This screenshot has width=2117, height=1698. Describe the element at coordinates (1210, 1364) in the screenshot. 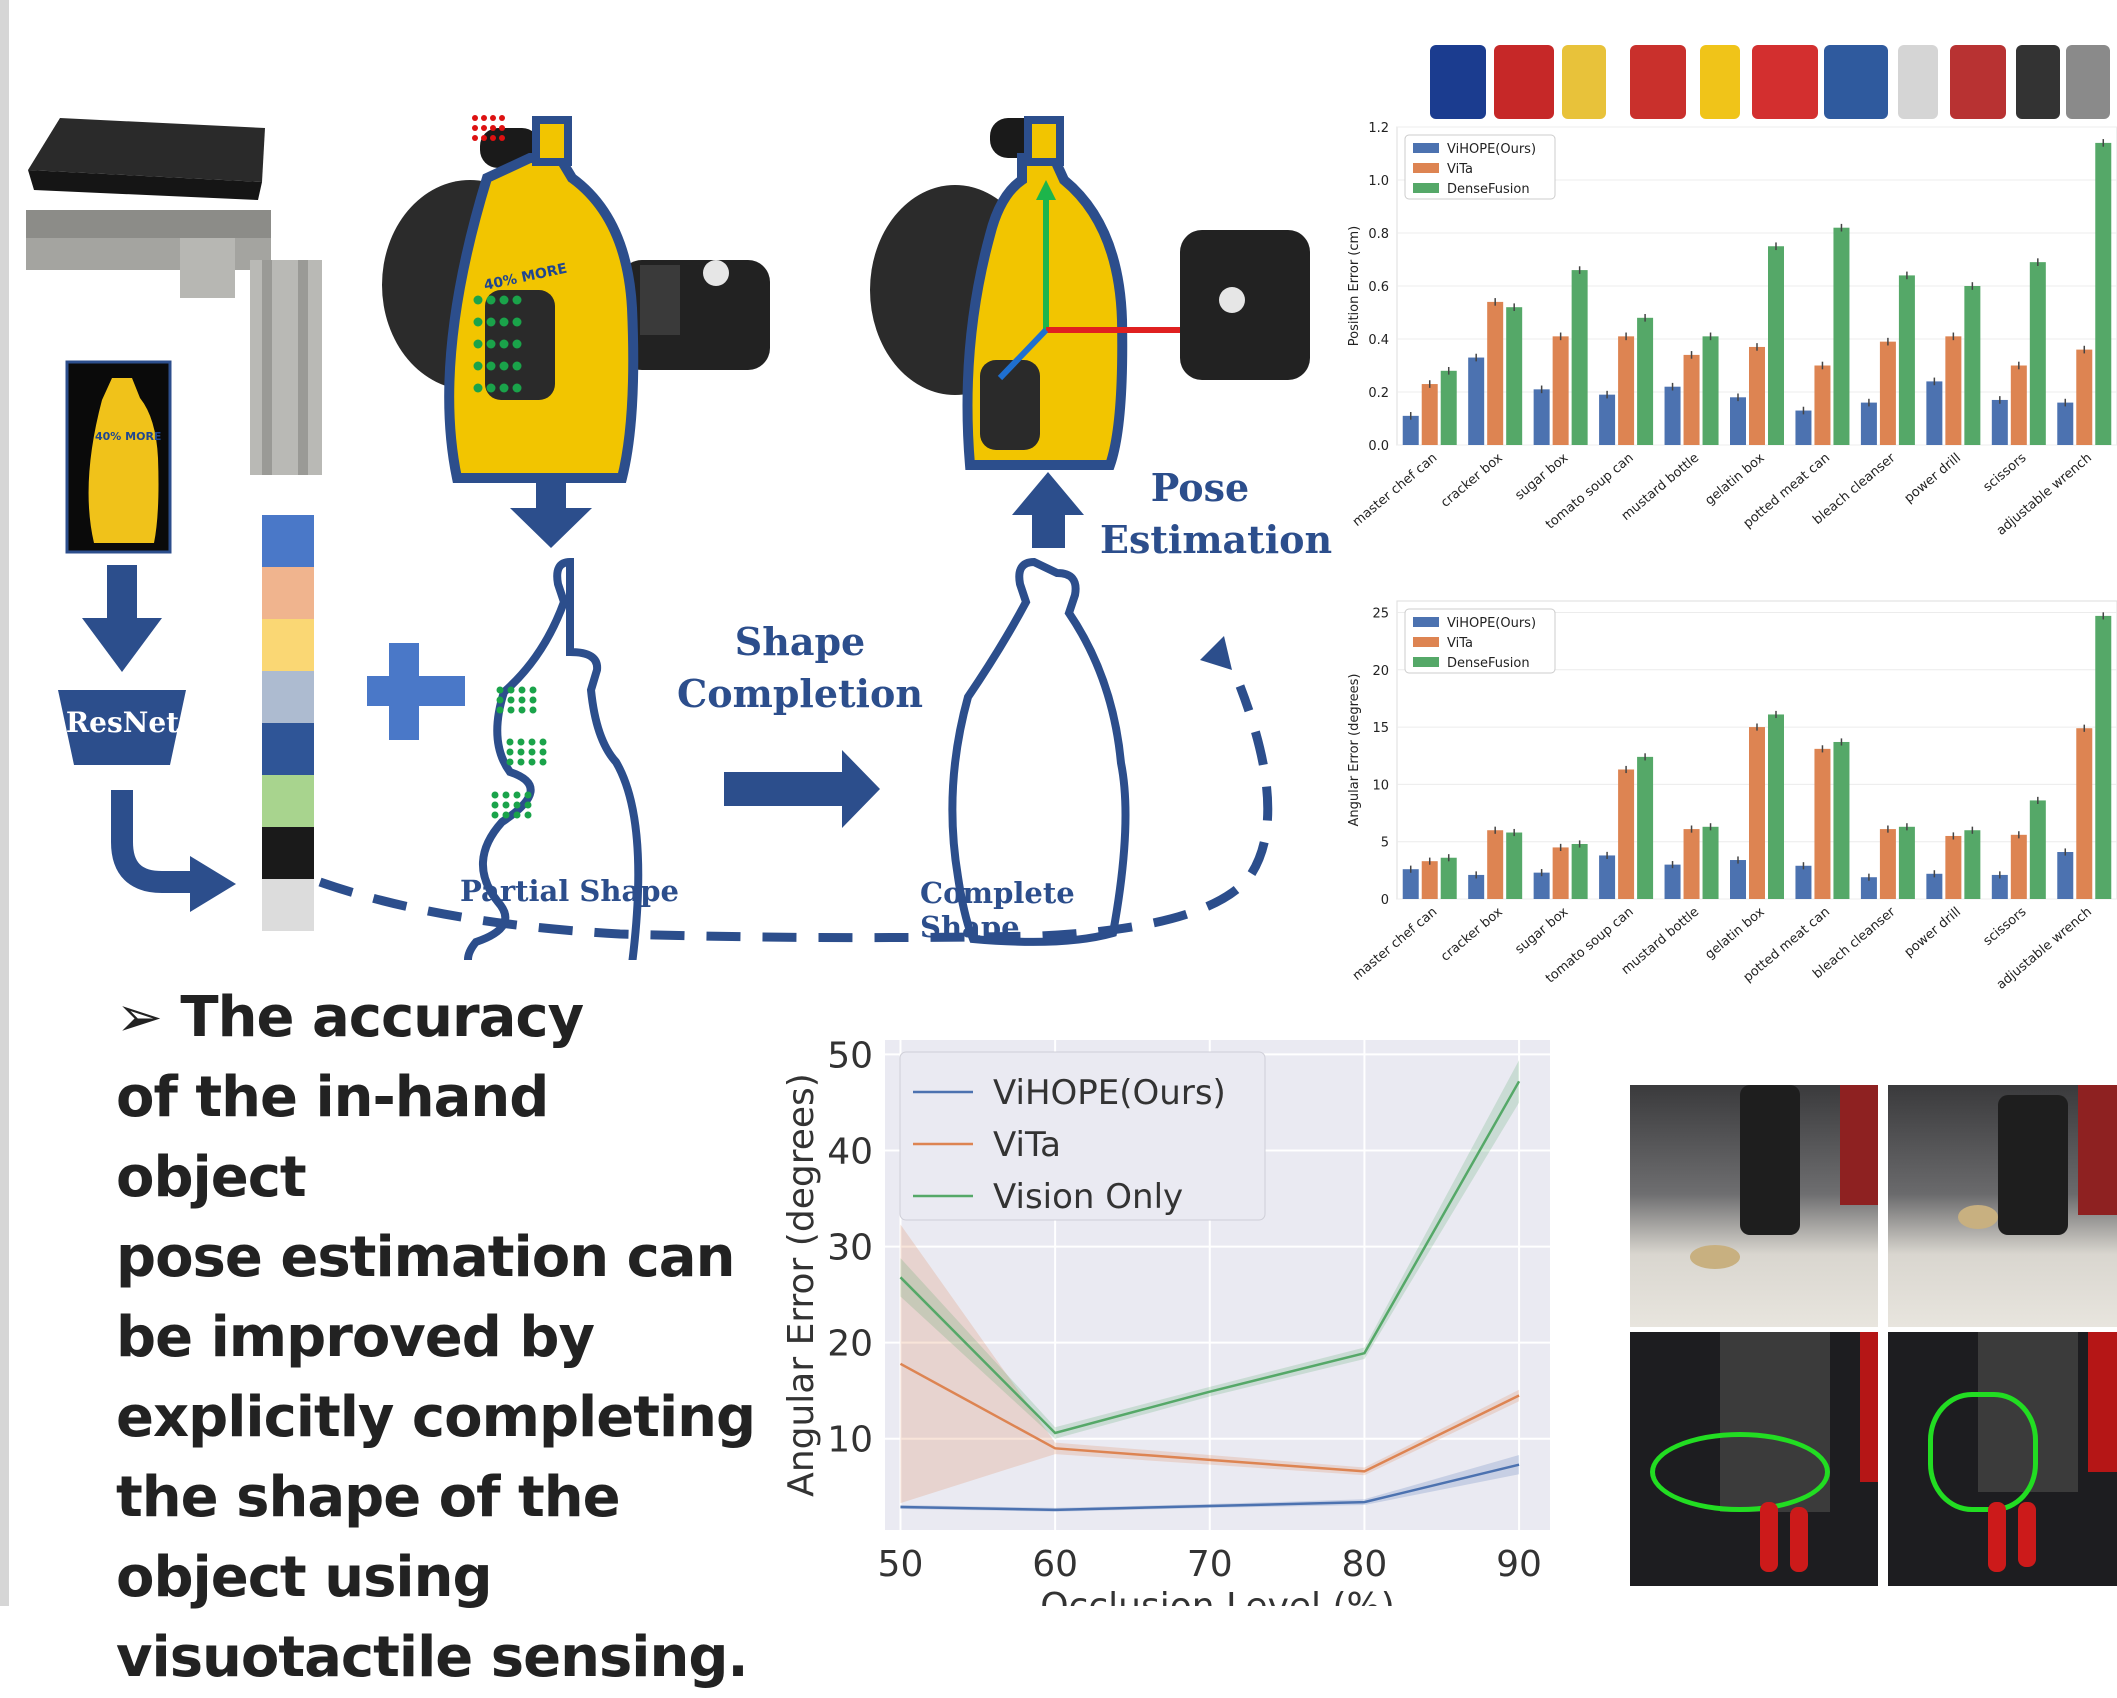

I see `confidence-band` at that location.